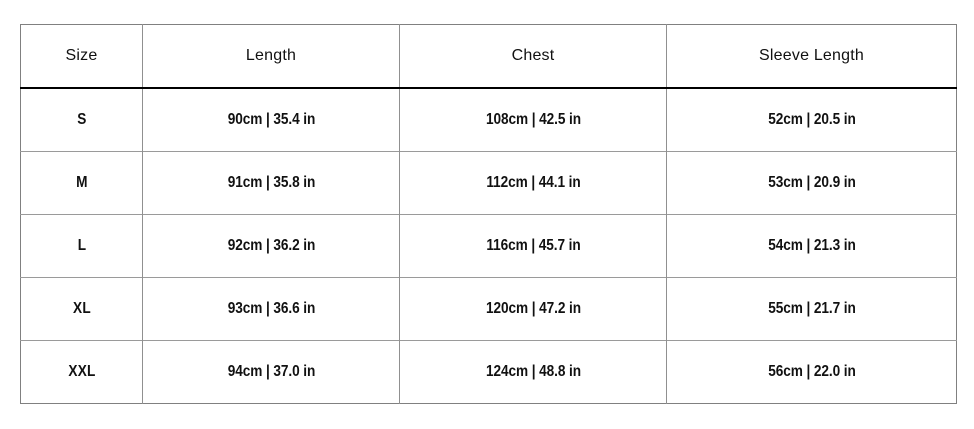  Describe the element at coordinates (81, 56) in the screenshot. I see `column-header-size: Size` at that location.